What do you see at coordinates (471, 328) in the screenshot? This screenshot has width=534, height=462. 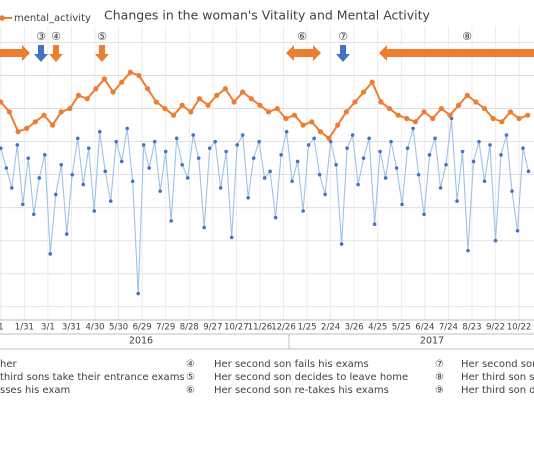 I see `x-tick-label: 8/23` at bounding box center [471, 328].